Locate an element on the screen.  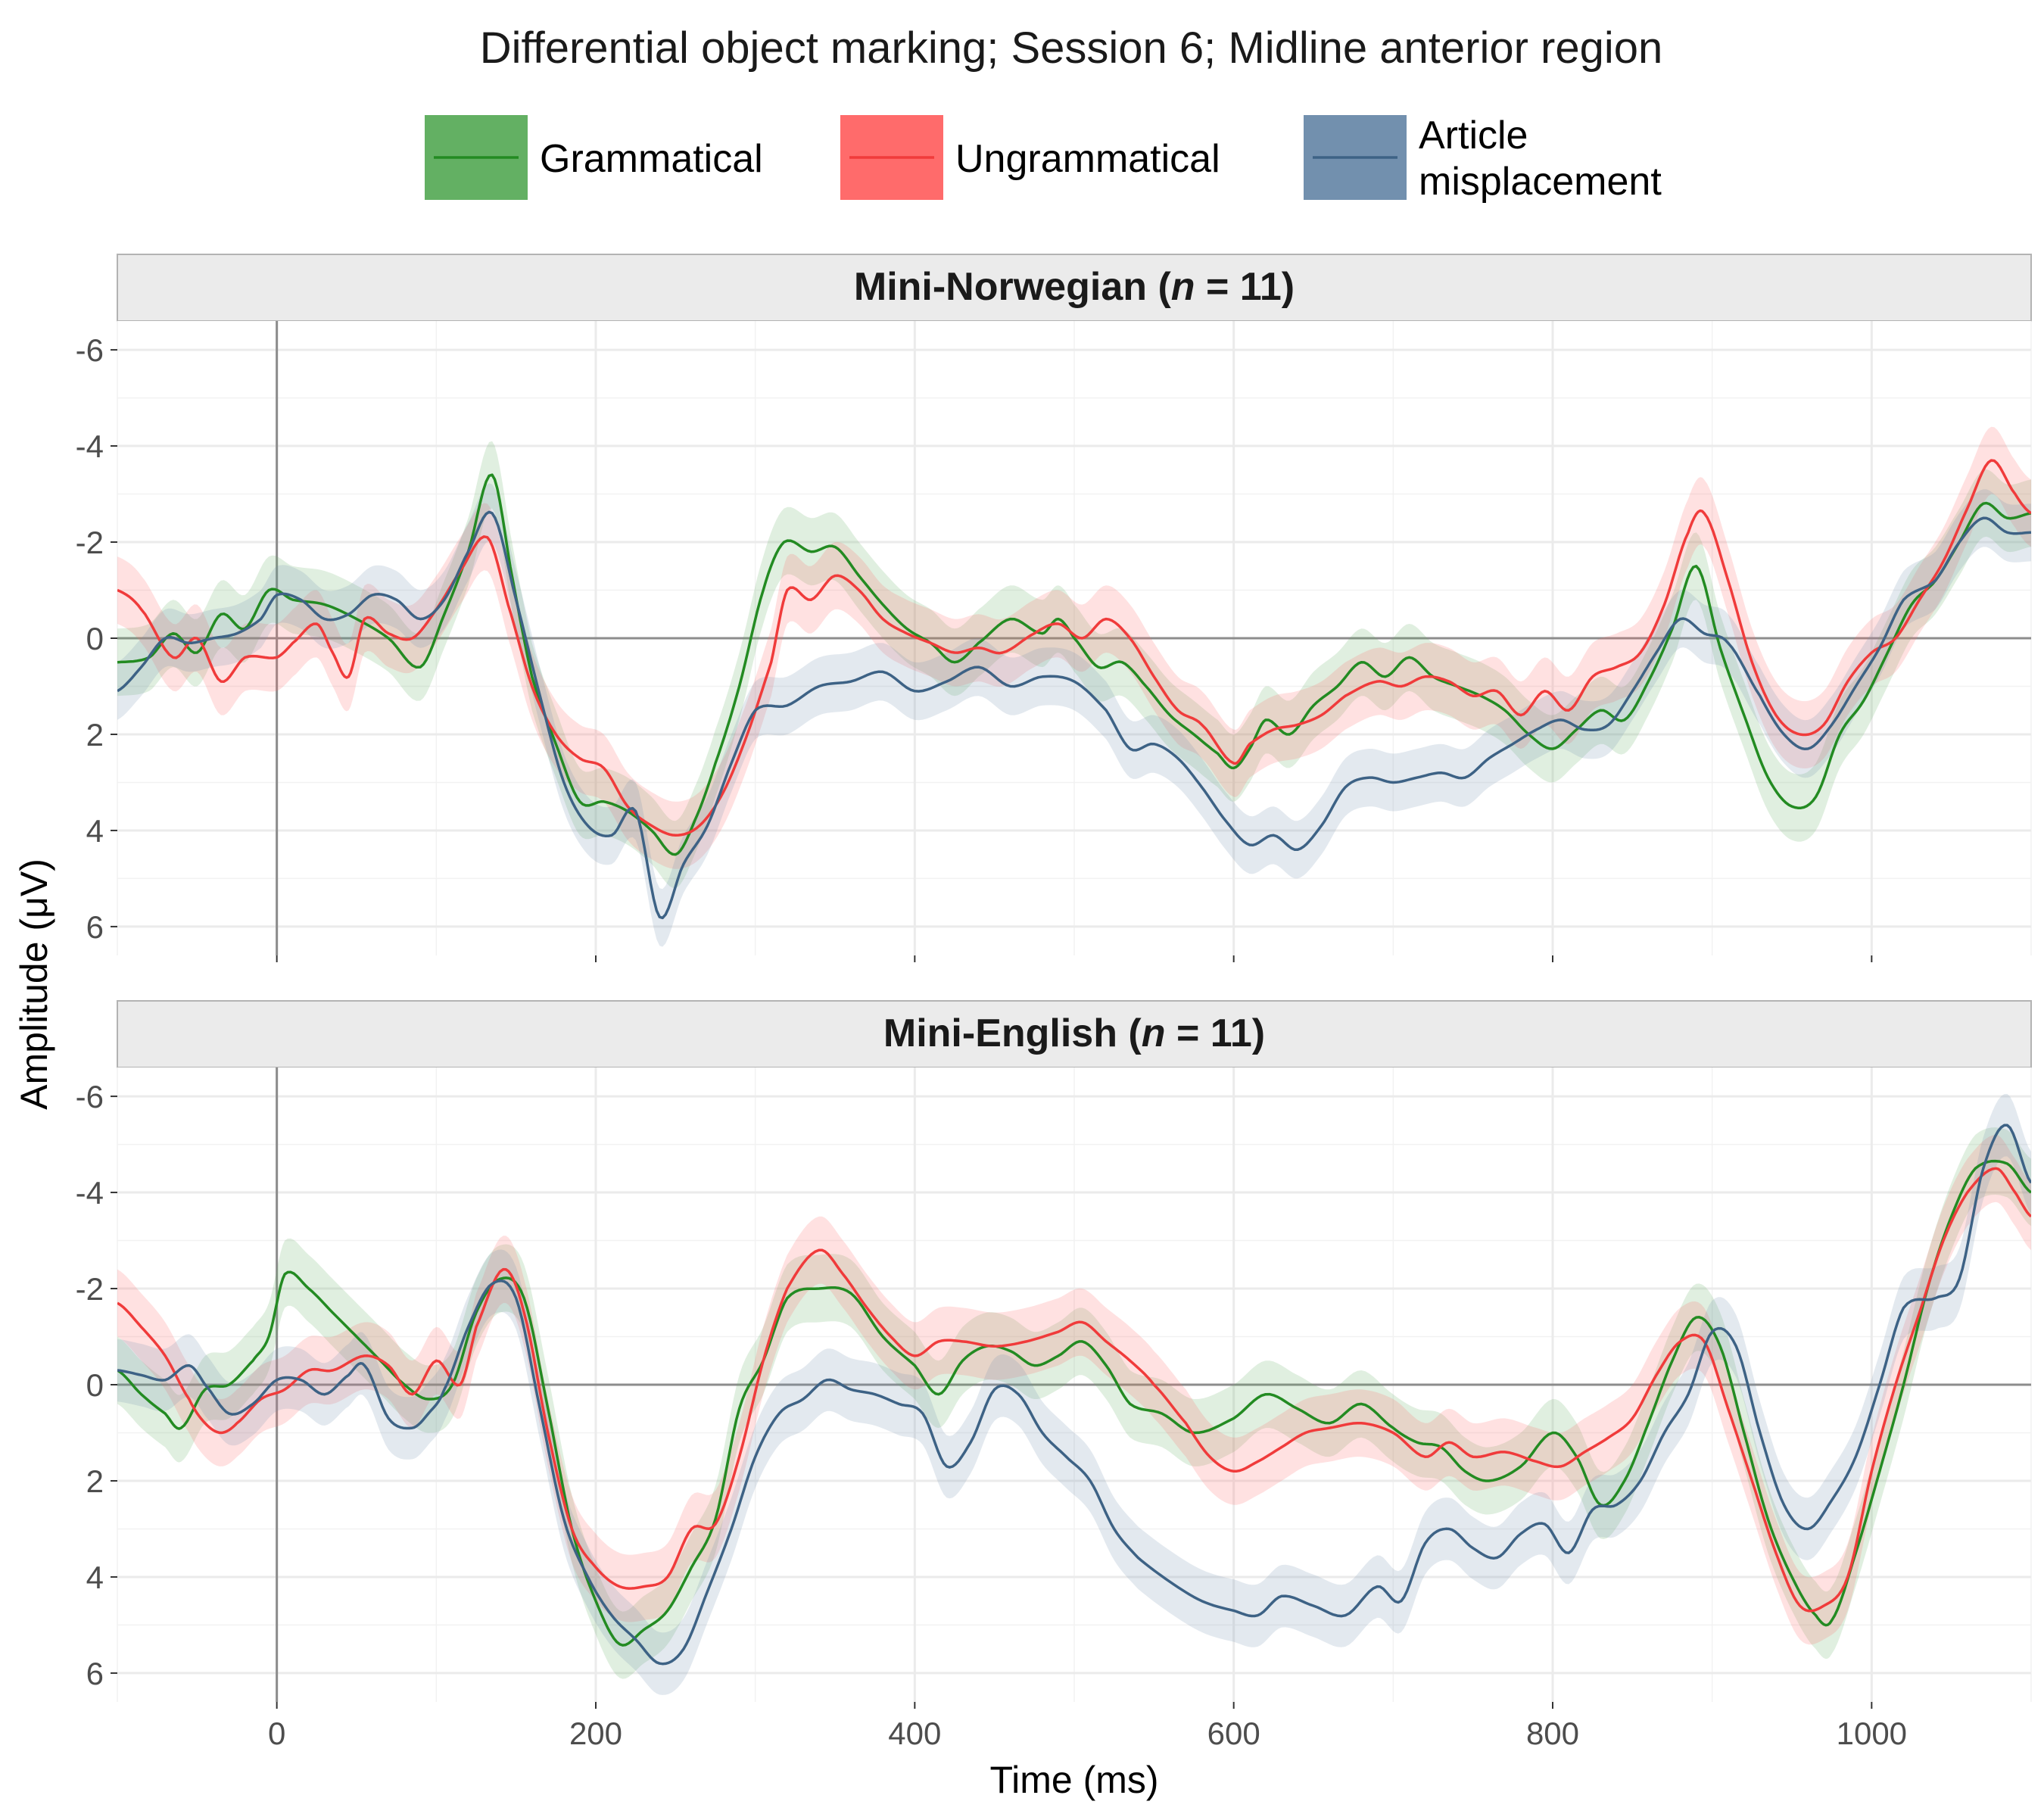
panel-strip-label: Mini-Norwegian (n = 11) is located at coordinates (1074, 287).